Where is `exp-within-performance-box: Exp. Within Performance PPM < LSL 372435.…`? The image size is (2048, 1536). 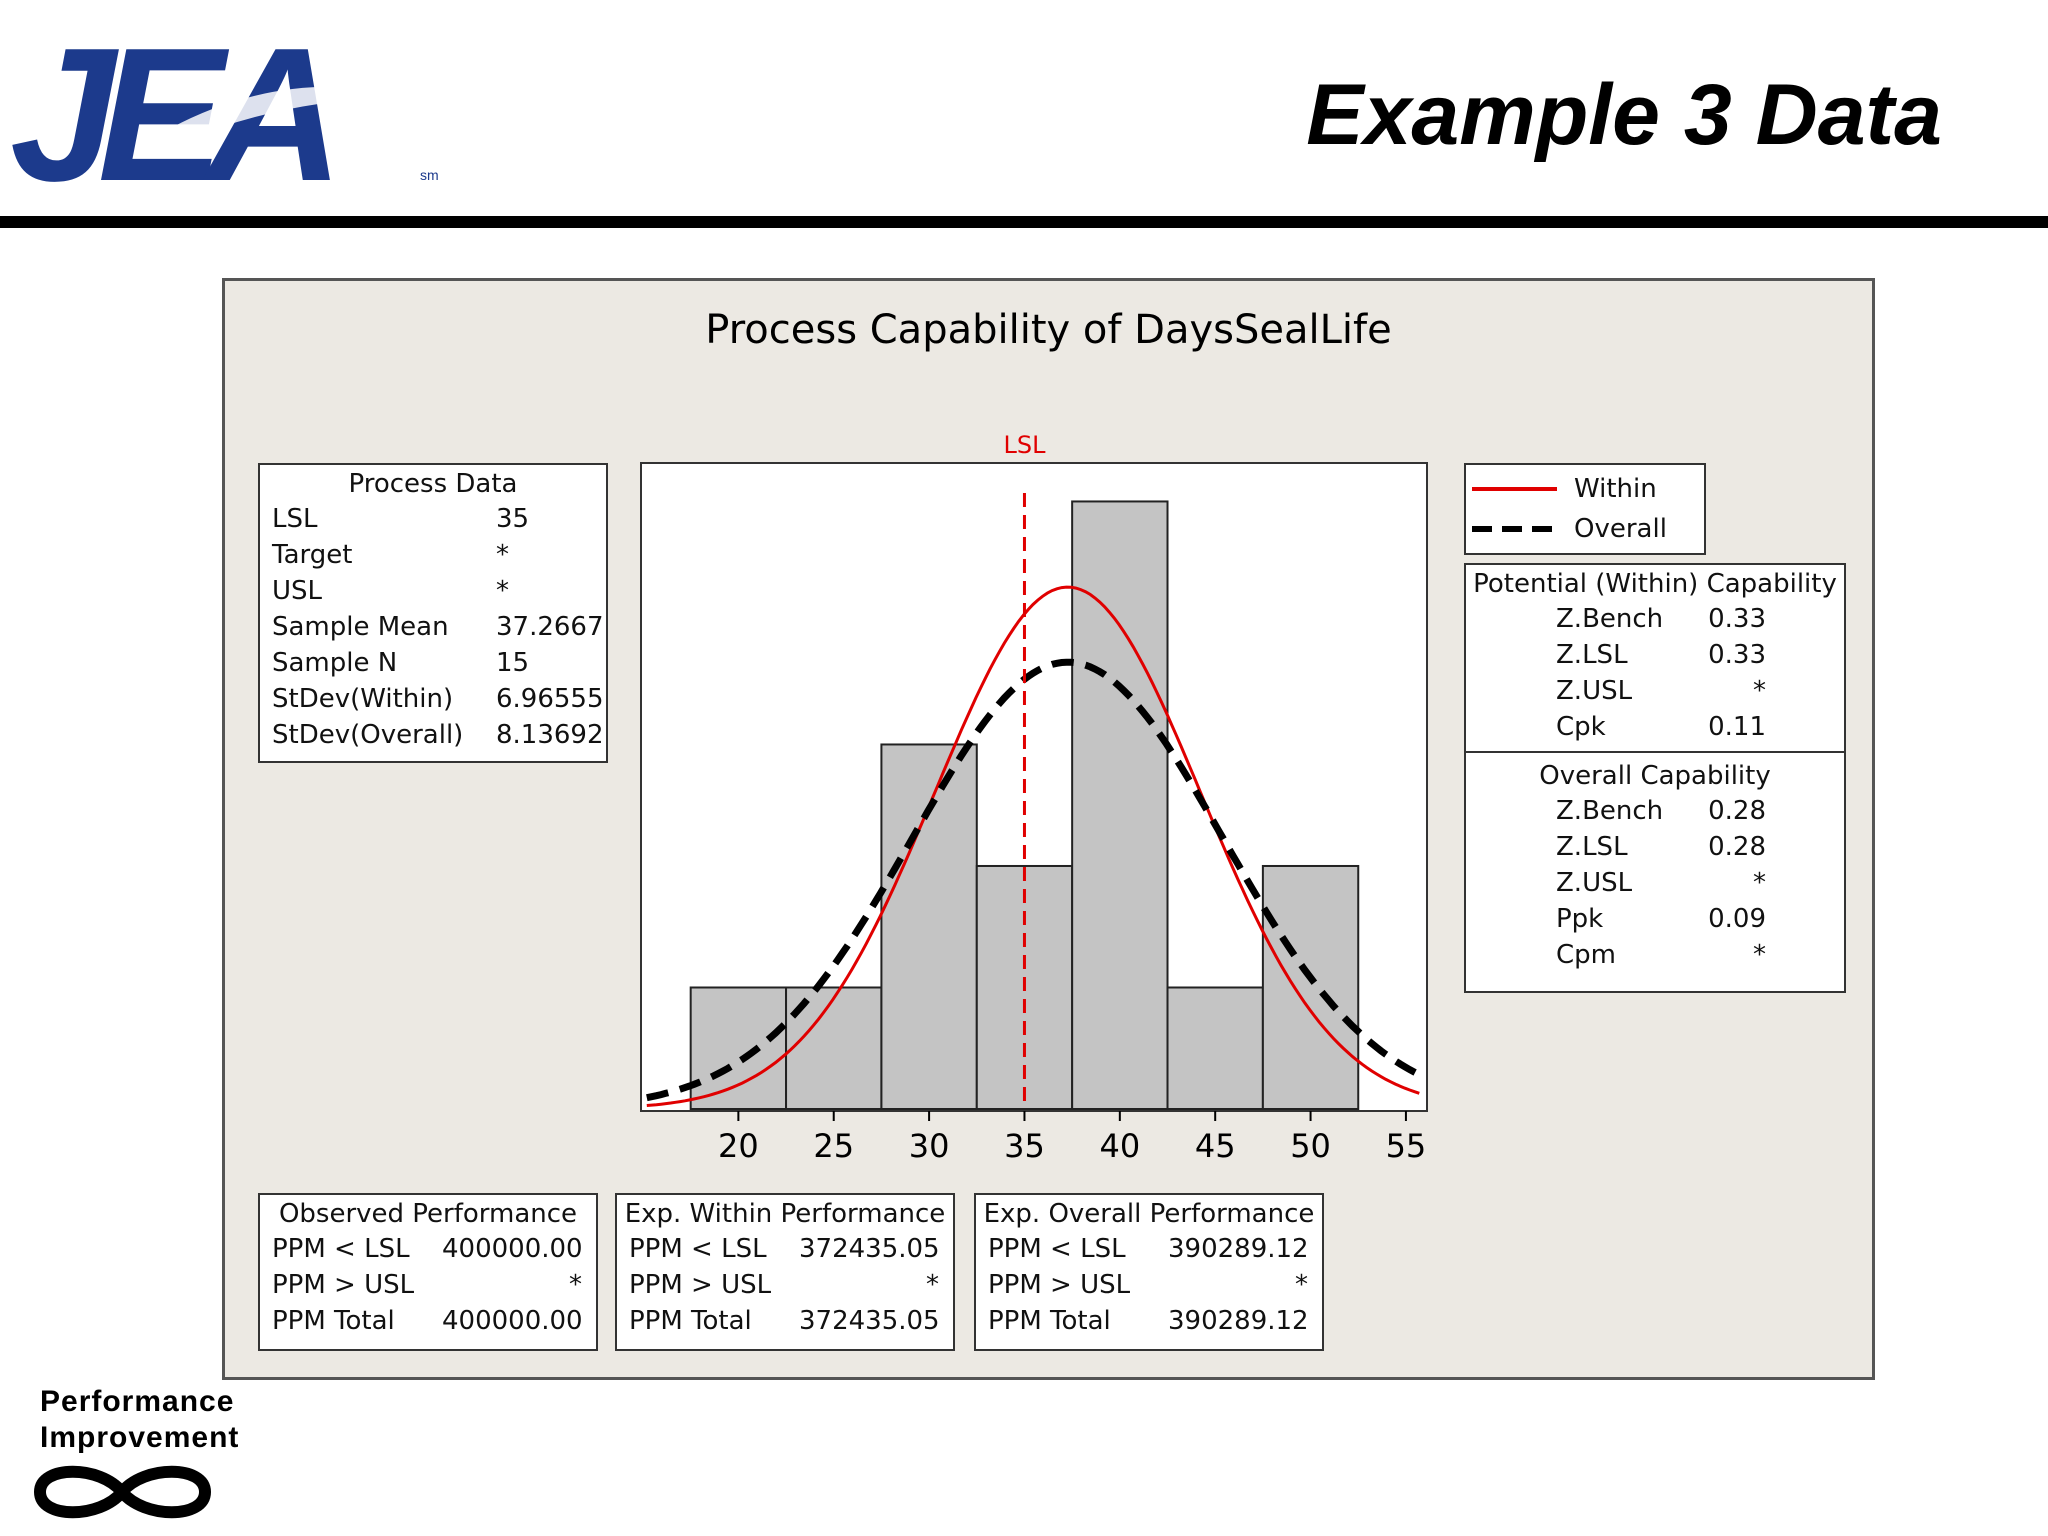
exp-within-performance-box: Exp. Within Performance PPM < LSL 372435.… is located at coordinates (785, 1272).